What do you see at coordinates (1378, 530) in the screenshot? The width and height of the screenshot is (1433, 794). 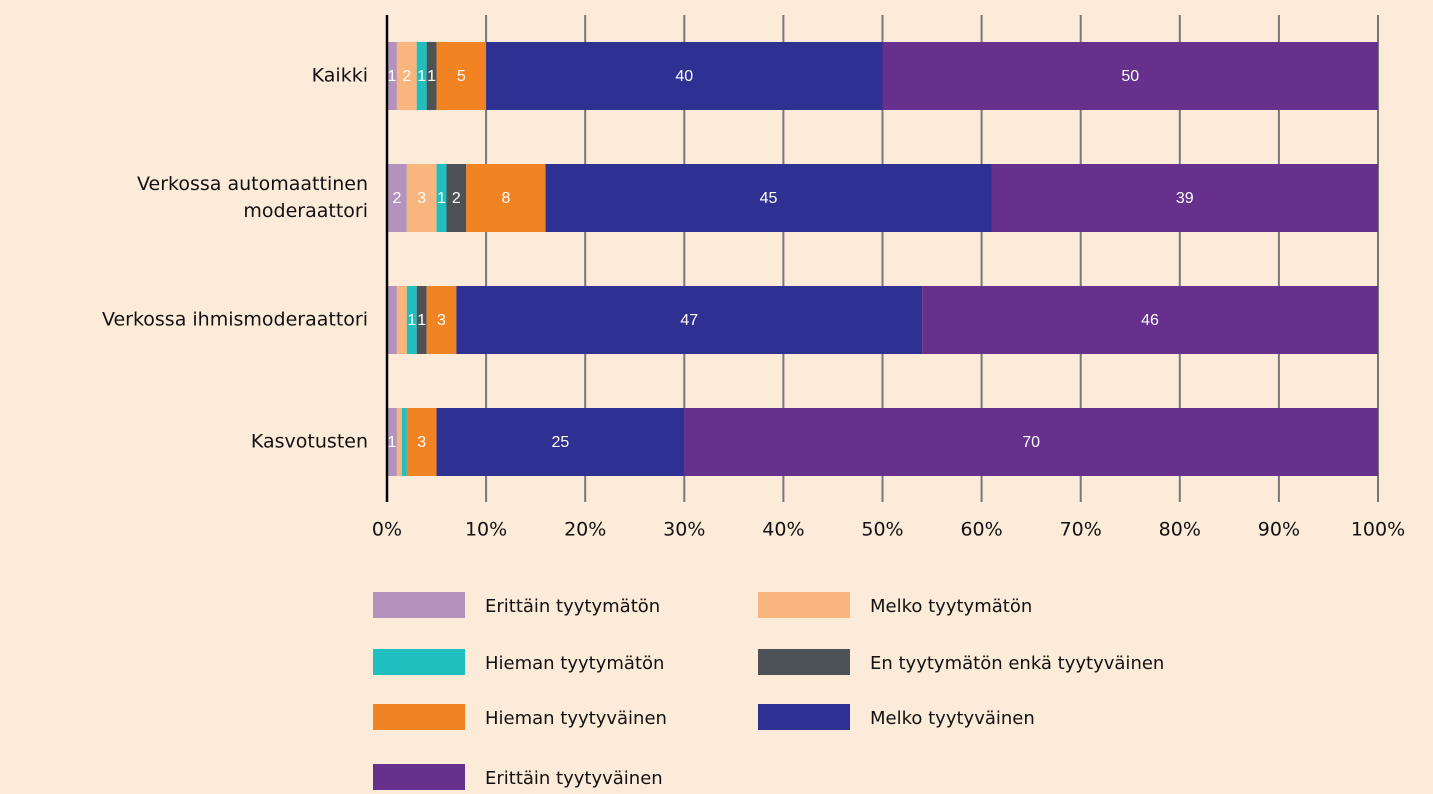 I see `x-tick-label: 100%` at bounding box center [1378, 530].